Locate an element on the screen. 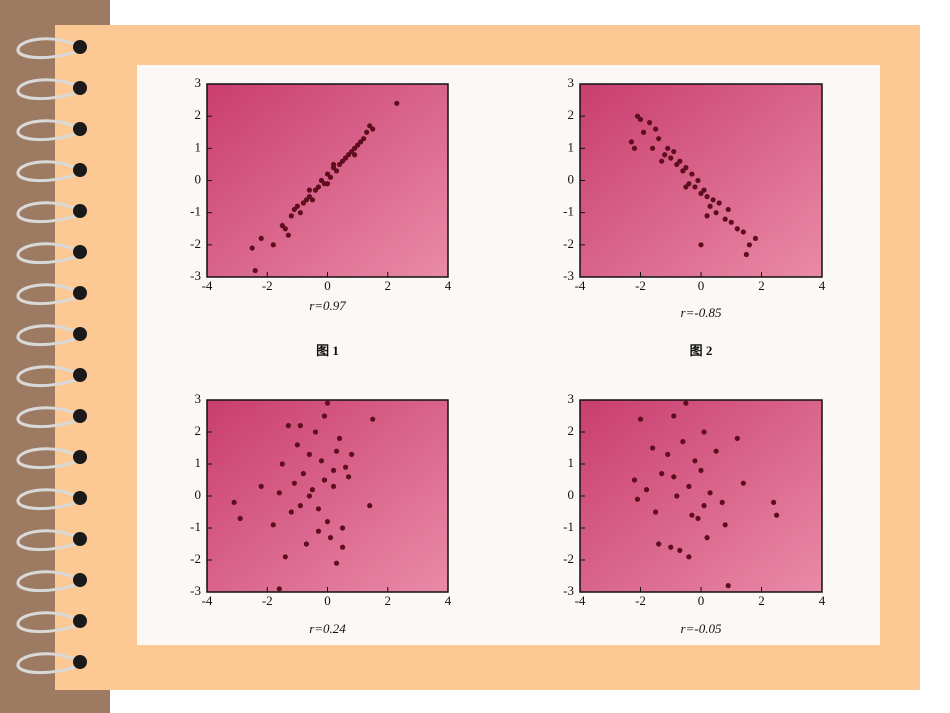 This screenshot has height=713, width=950. spiral-binding is located at coordinates (51, 356).